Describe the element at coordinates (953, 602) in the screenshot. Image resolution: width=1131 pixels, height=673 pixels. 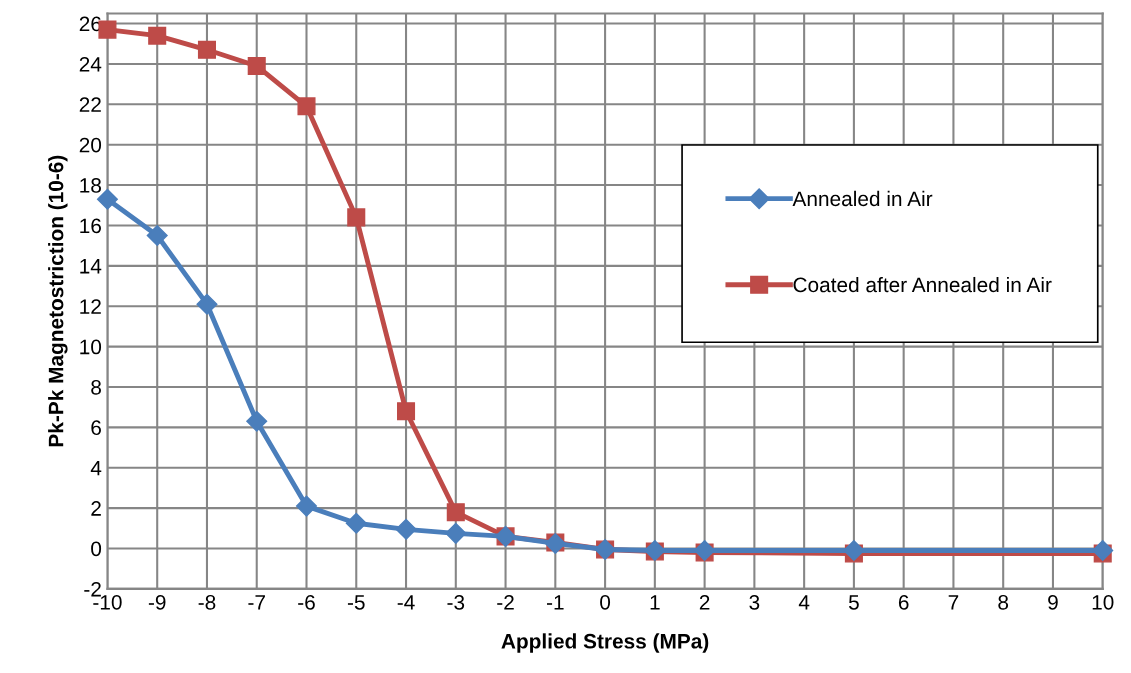
I see `x-tick-label: 7` at that location.